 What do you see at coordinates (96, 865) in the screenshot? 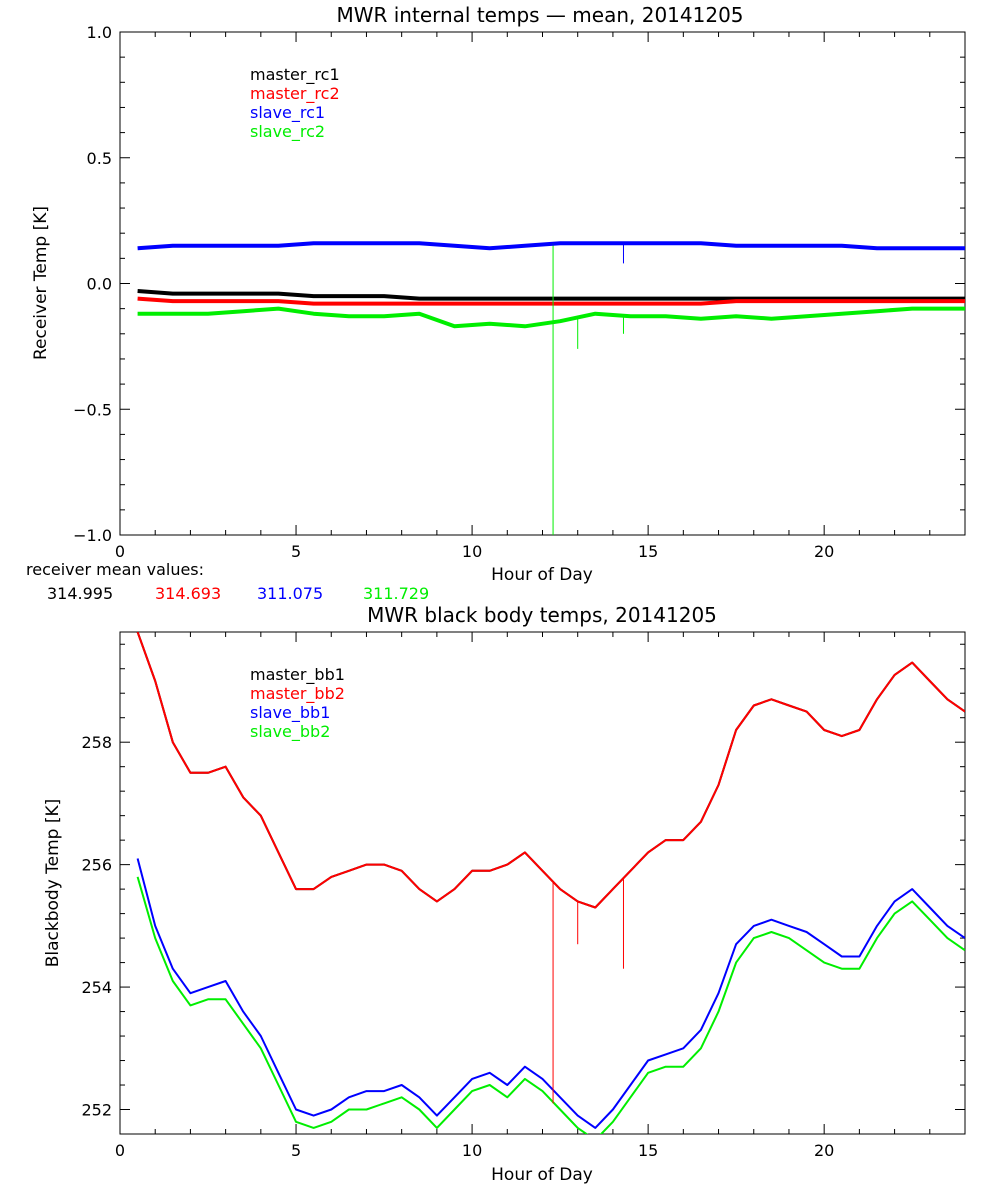
I see `y-tick-label: 256` at bounding box center [96, 865].